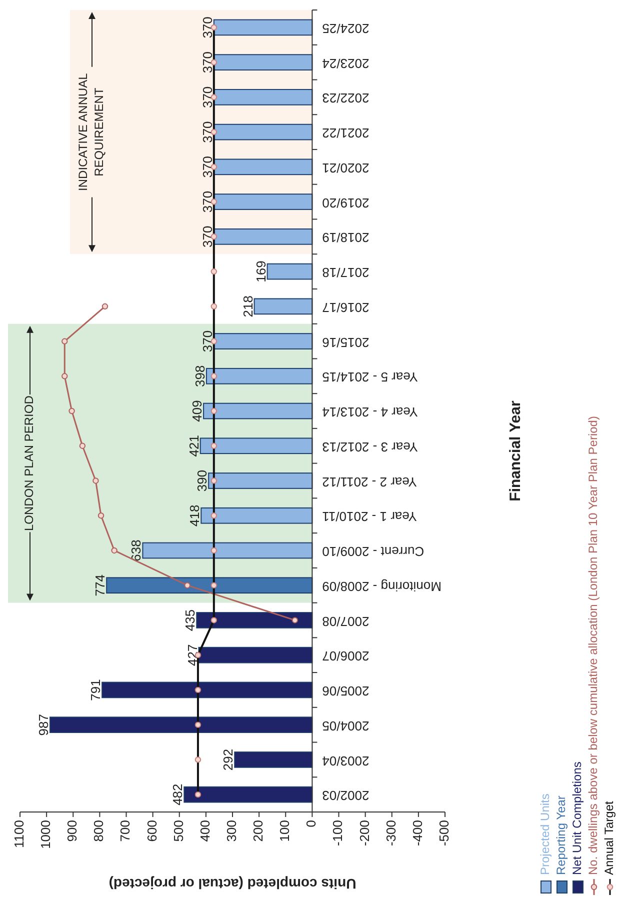 This screenshot has width=630, height=911. Describe the element at coordinates (260, 271) in the screenshot. I see `data-label: 169` at that location.